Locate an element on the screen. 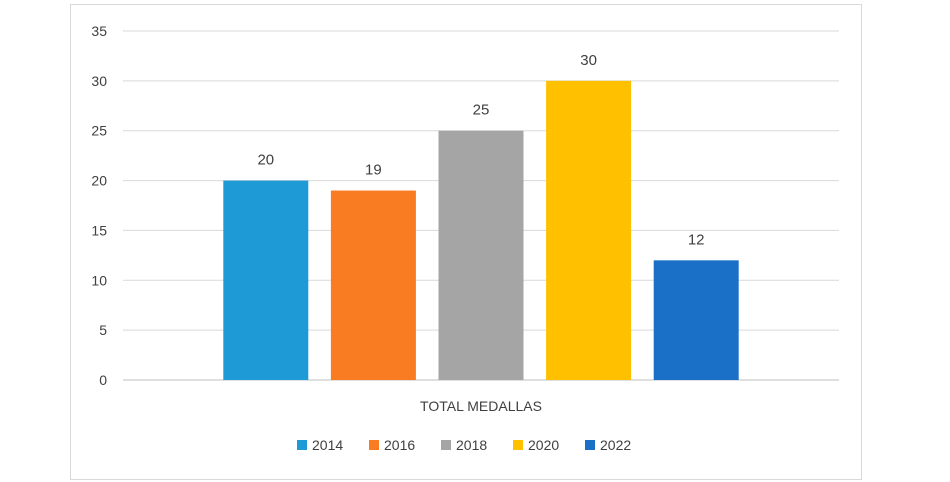  legend-item-2014: 2014 is located at coordinates (320, 445).